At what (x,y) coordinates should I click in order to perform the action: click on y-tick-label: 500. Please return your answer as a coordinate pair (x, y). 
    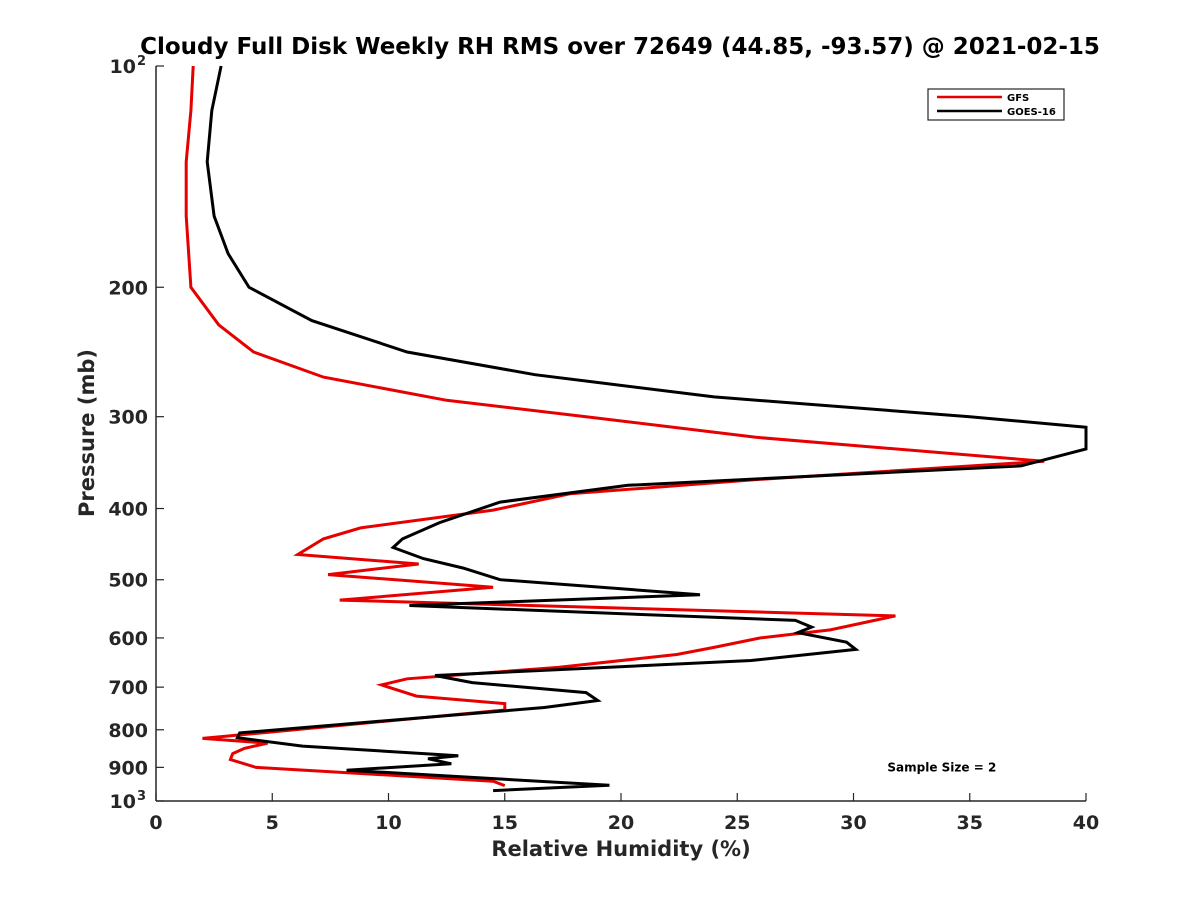
    Looking at the image, I should click on (128, 581).